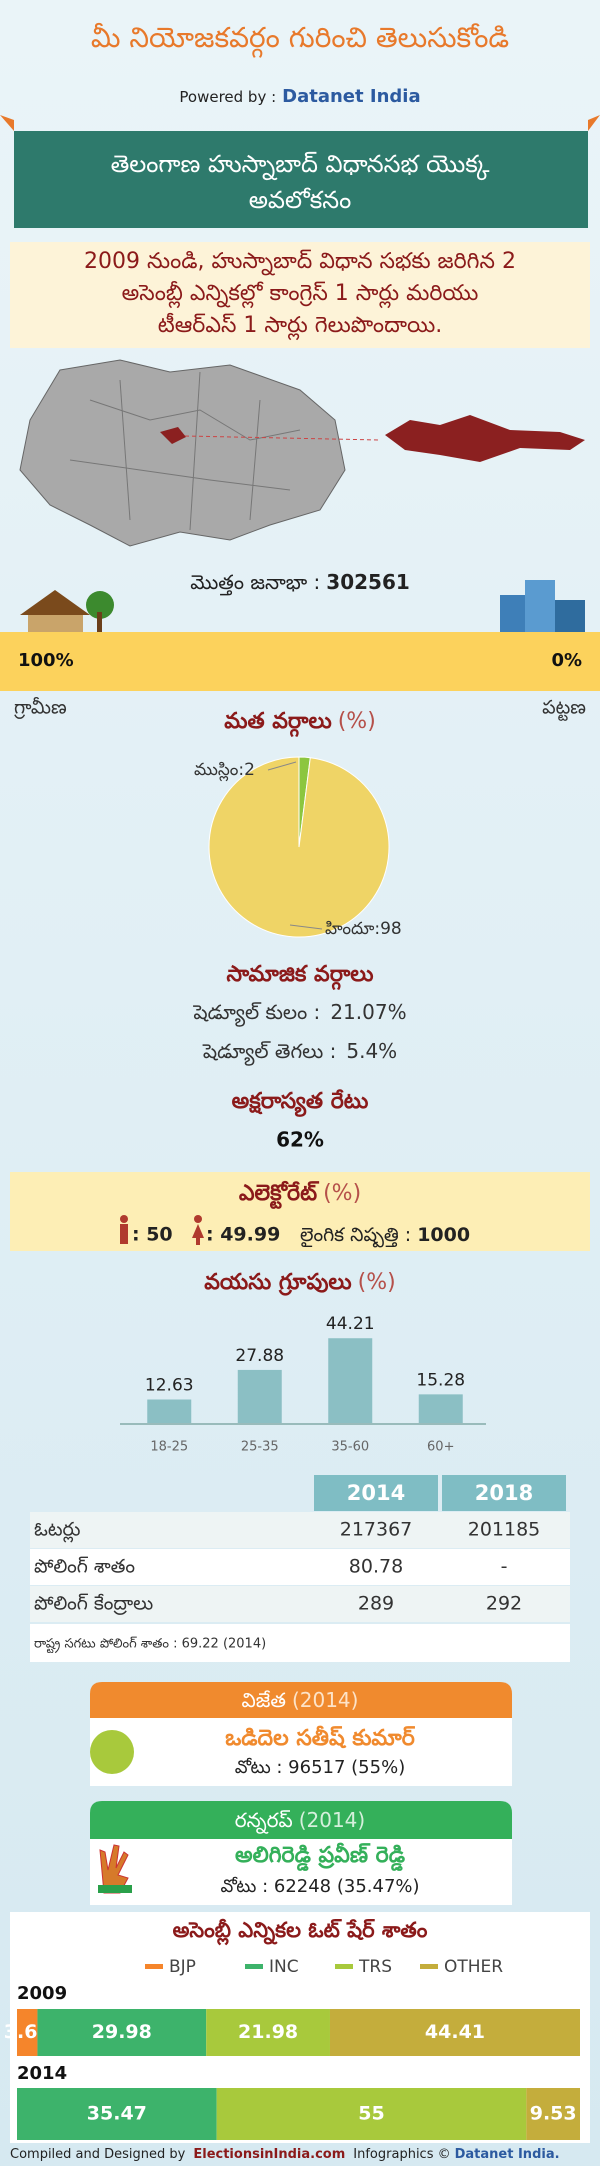  I want to click on value-label: 15.28, so click(440, 1380).